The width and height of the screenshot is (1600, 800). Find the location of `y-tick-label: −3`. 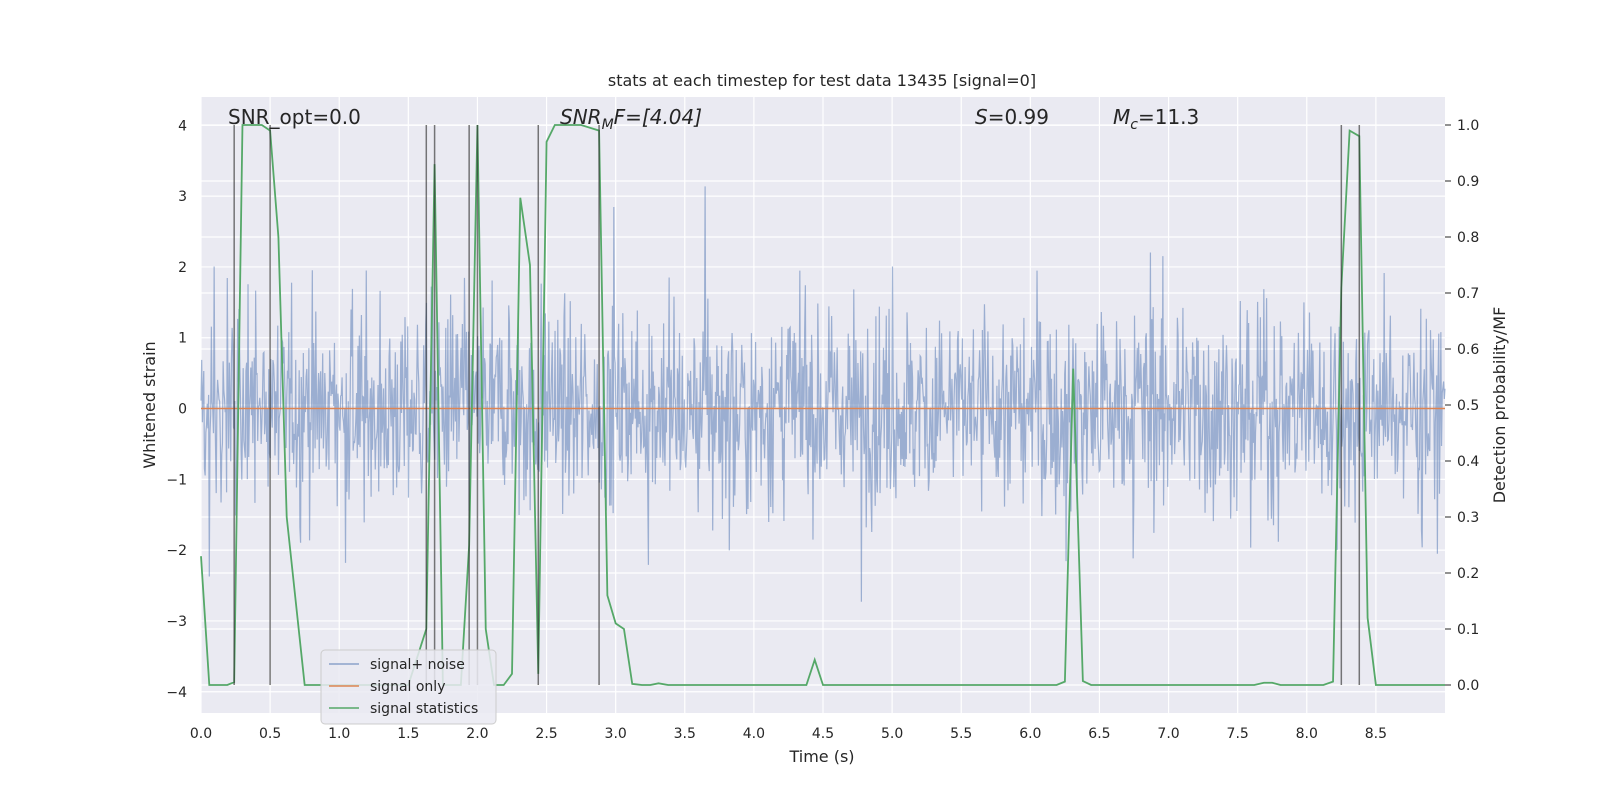

y-tick-label: −3 is located at coordinates (176, 622).